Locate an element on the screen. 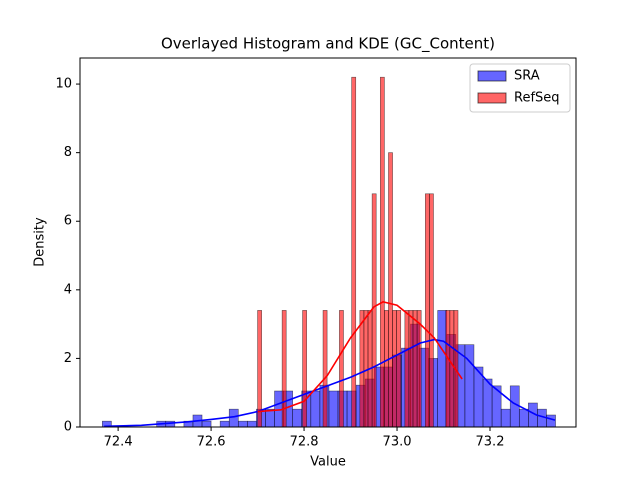  x-tick-label: 72.4 is located at coordinates (118, 442).